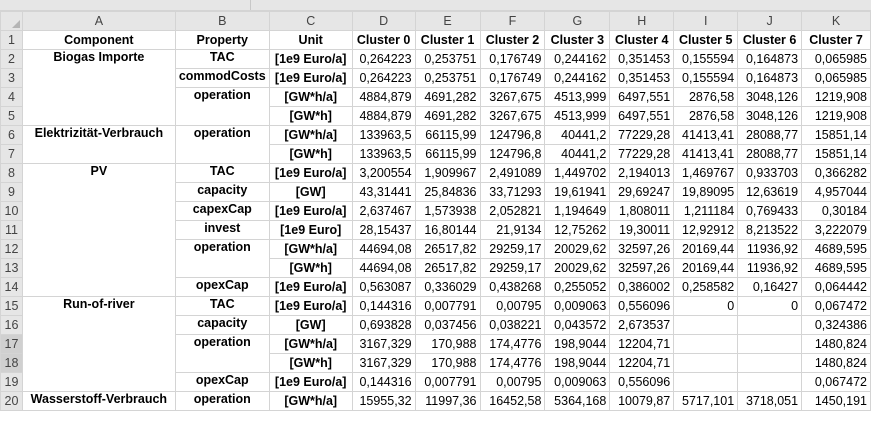 The height and width of the screenshot is (421, 871). Describe the element at coordinates (310, 230) in the screenshot. I see `unit-cell: [1e9 Euro]` at that location.